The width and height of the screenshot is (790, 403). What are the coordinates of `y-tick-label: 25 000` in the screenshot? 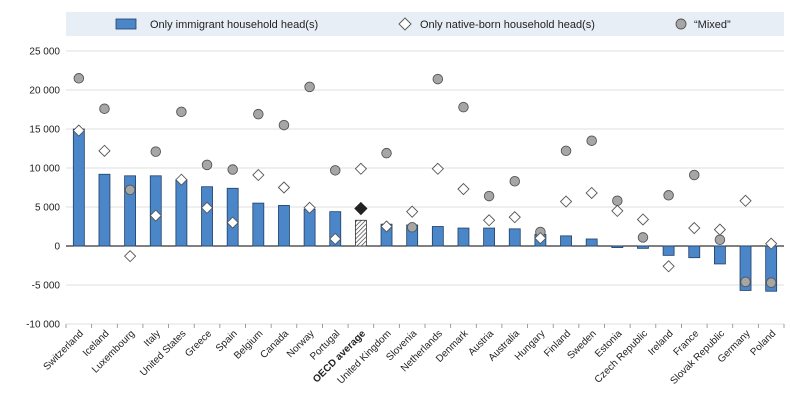 It's located at (44, 52).